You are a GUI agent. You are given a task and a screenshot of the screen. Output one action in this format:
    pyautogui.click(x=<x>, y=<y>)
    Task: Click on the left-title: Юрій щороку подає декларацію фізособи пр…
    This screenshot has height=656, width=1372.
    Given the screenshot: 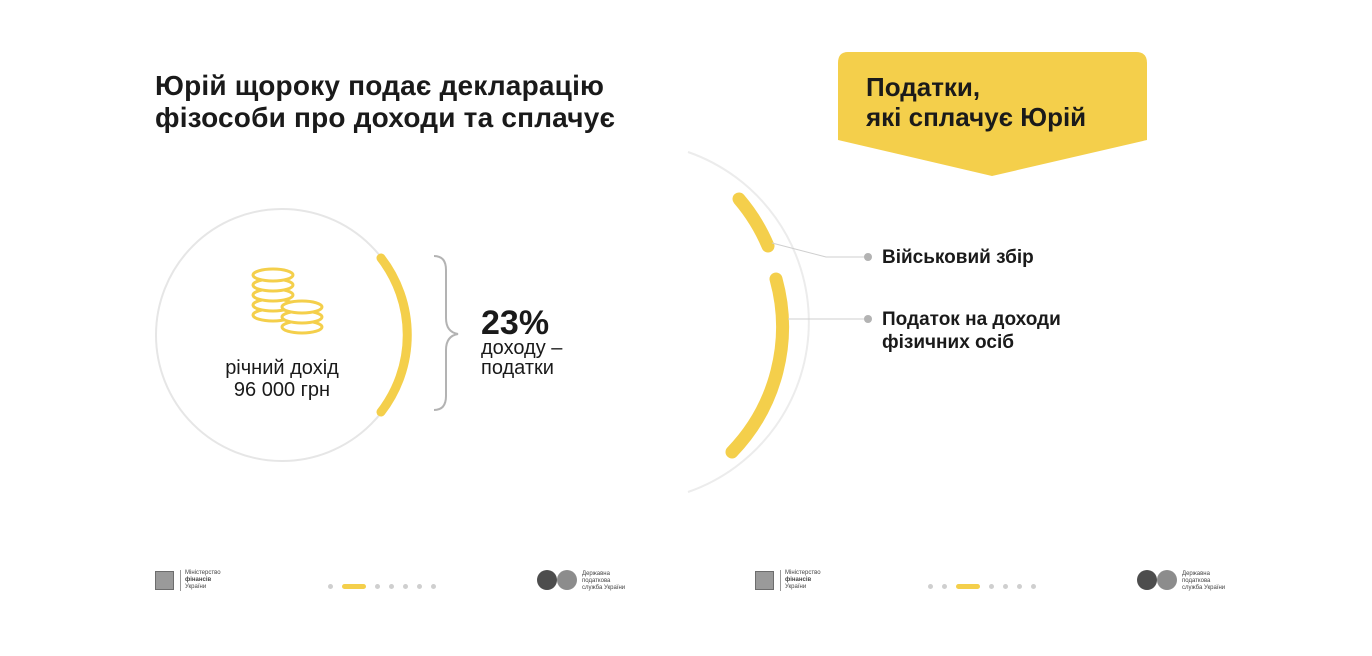 What is the action you would take?
    pyautogui.click(x=385, y=102)
    